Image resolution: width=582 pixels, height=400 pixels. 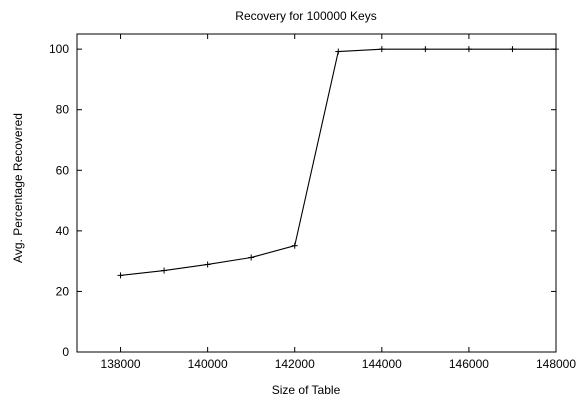 What do you see at coordinates (208, 364) in the screenshot?
I see `x-tick-label: 140000` at bounding box center [208, 364].